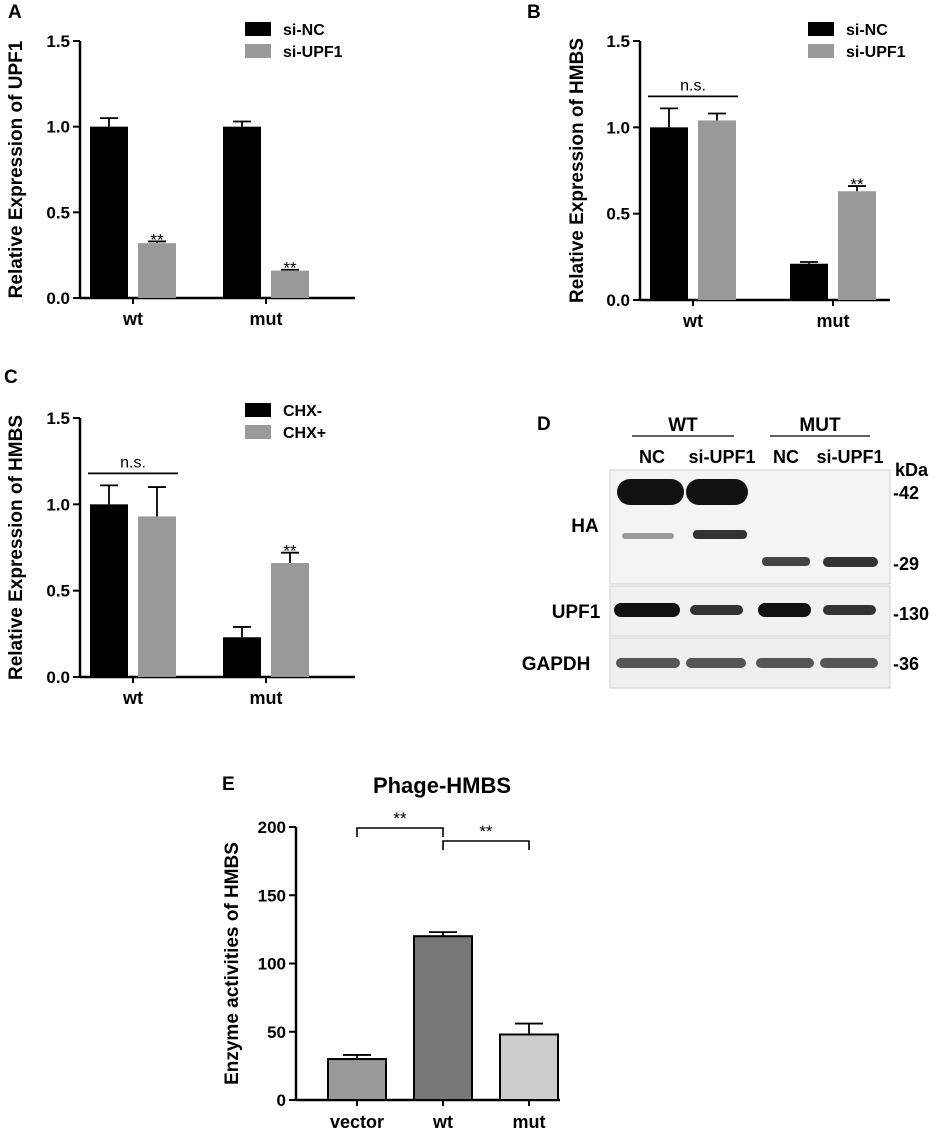 The image size is (941, 1134). What do you see at coordinates (132, 319) in the screenshot?
I see `x-tick-label-a-0: wt` at bounding box center [132, 319].